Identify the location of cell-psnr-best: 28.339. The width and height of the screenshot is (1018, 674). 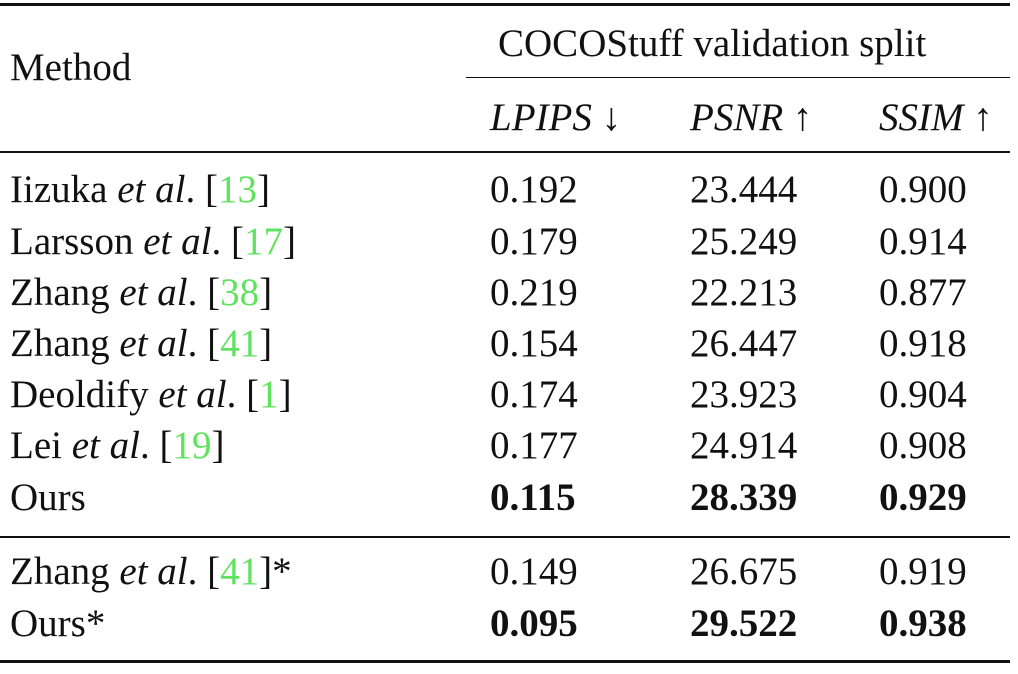
(744, 497).